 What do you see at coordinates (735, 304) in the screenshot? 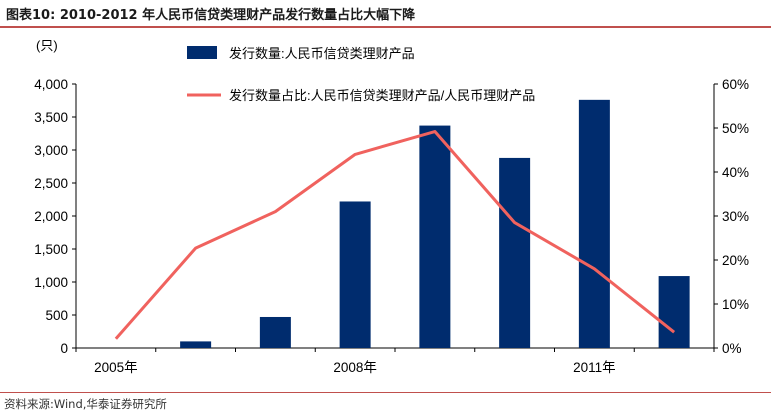
I see `right-tick-label: 10%` at bounding box center [735, 304].